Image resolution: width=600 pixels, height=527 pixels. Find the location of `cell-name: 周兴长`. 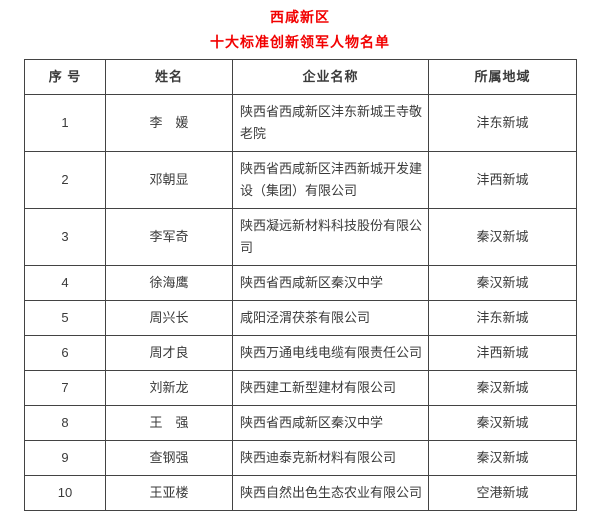

cell-name: 周兴长 is located at coordinates (169, 318).